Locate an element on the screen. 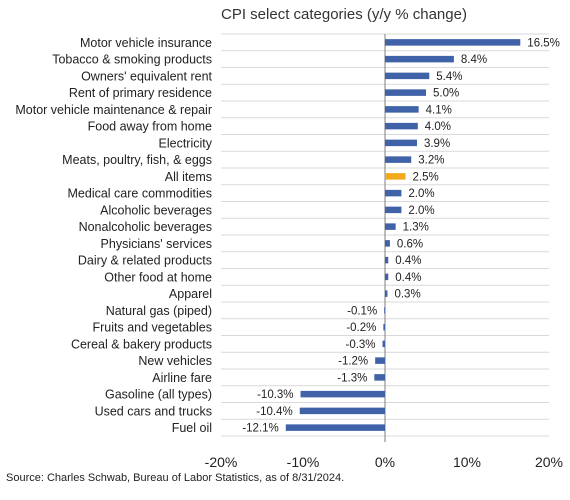  data-label: -10.3% is located at coordinates (275, 395).